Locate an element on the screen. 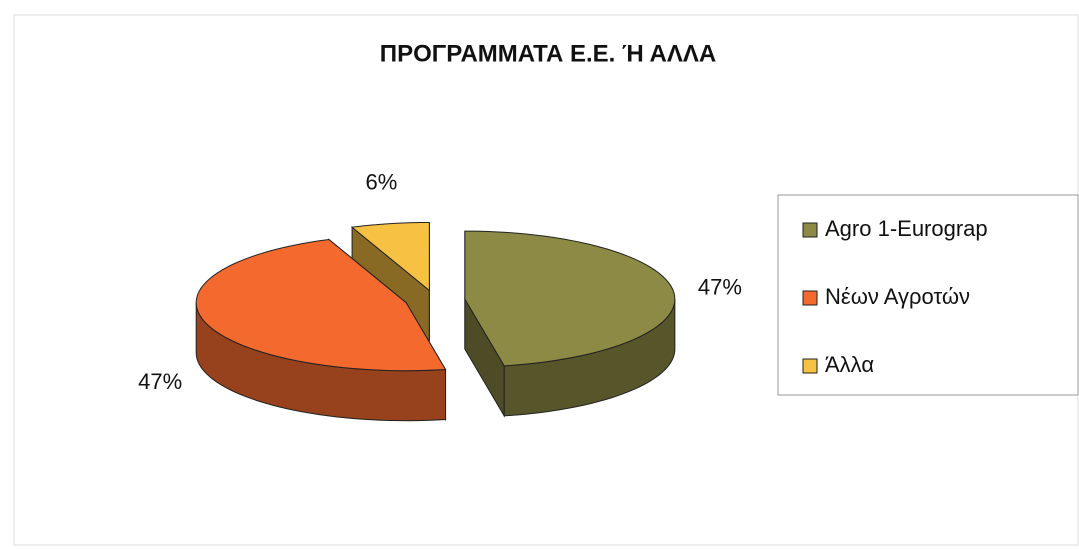 Image resolution: width=1079 pixels, height=549 pixels. legend-label: Agro 1-Eurograp is located at coordinates (906, 228).